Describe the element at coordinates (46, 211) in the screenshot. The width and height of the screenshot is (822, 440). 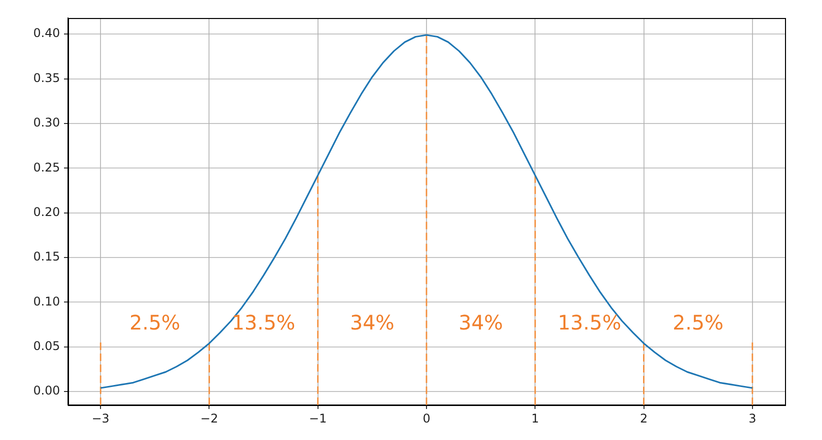
I see `y-tick-label: 0.20` at that location.